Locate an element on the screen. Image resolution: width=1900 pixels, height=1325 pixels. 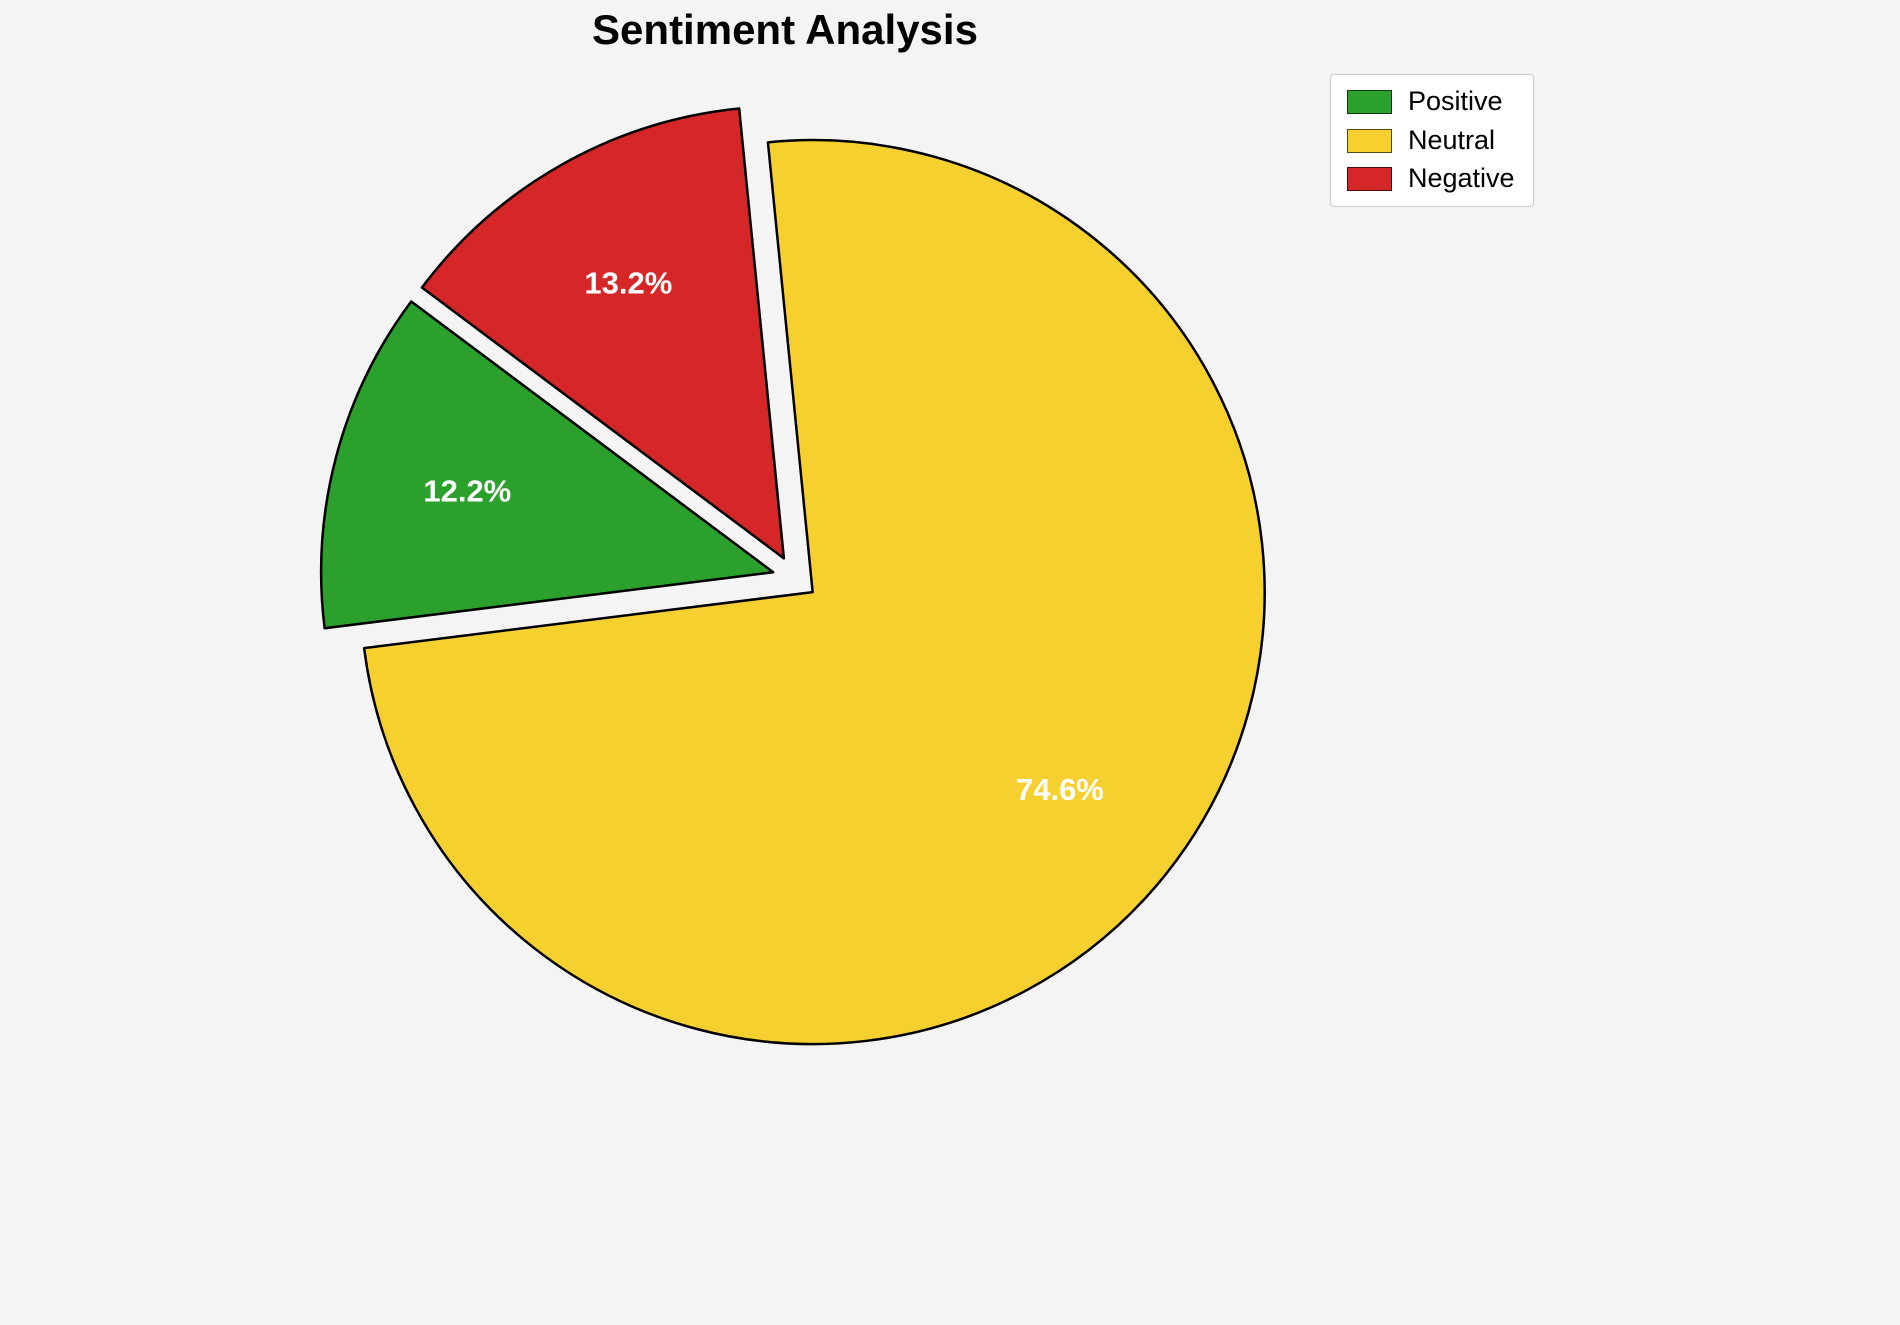
pie-slice-positive is located at coordinates (547, 465).